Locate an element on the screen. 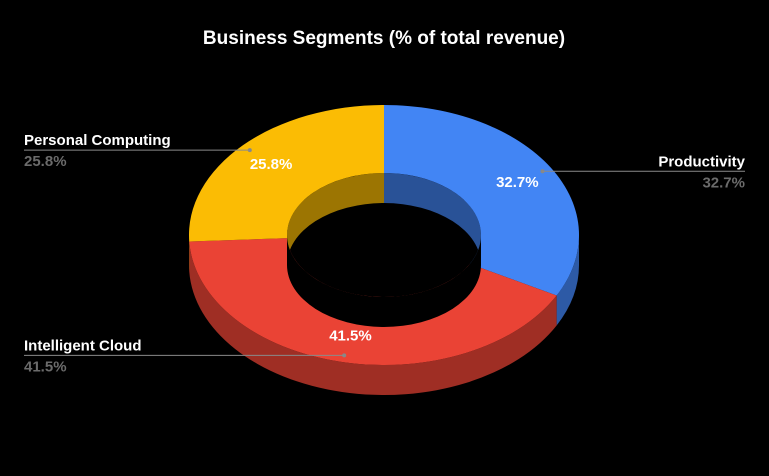 This screenshot has width=769, height=476. slice-labels: 32.7% 41.5% 25.8% is located at coordinates (394, 250).